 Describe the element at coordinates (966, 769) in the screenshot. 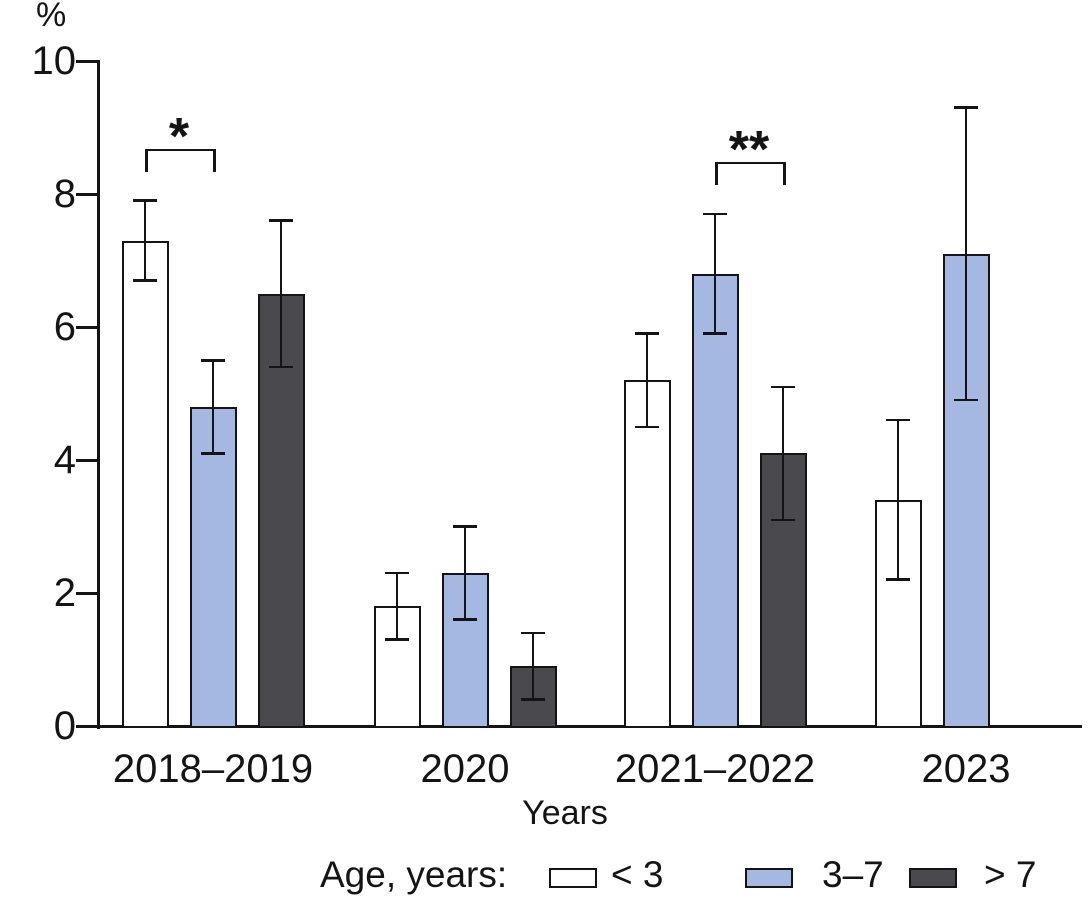

I see `x-tick-label: 2023` at that location.